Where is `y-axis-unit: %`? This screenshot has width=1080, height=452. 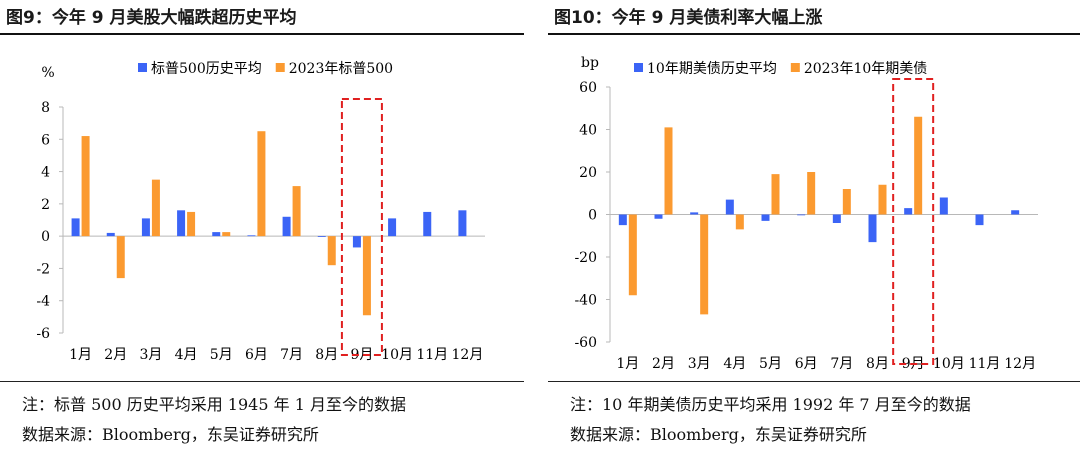 y-axis-unit: % is located at coordinates (47, 73).